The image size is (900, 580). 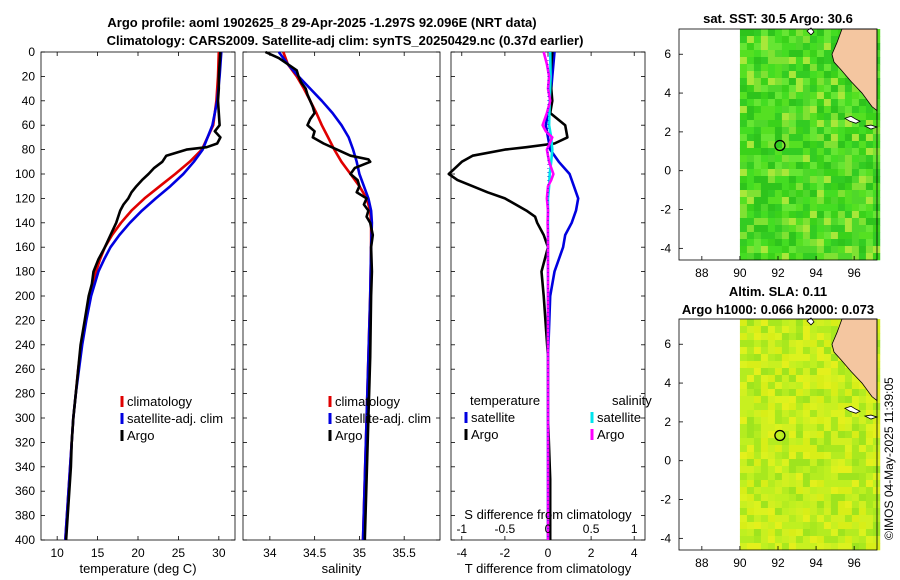 What do you see at coordinates (665, 210) in the screenshot?
I see `y-tick-label: -2` at bounding box center [665, 210].